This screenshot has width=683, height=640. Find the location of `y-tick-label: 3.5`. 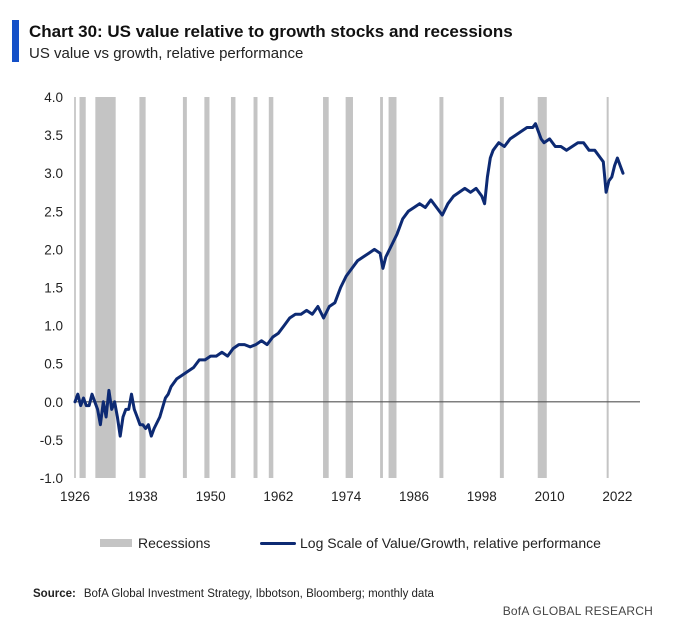

y-tick-label: 3.5 is located at coordinates (53, 135).